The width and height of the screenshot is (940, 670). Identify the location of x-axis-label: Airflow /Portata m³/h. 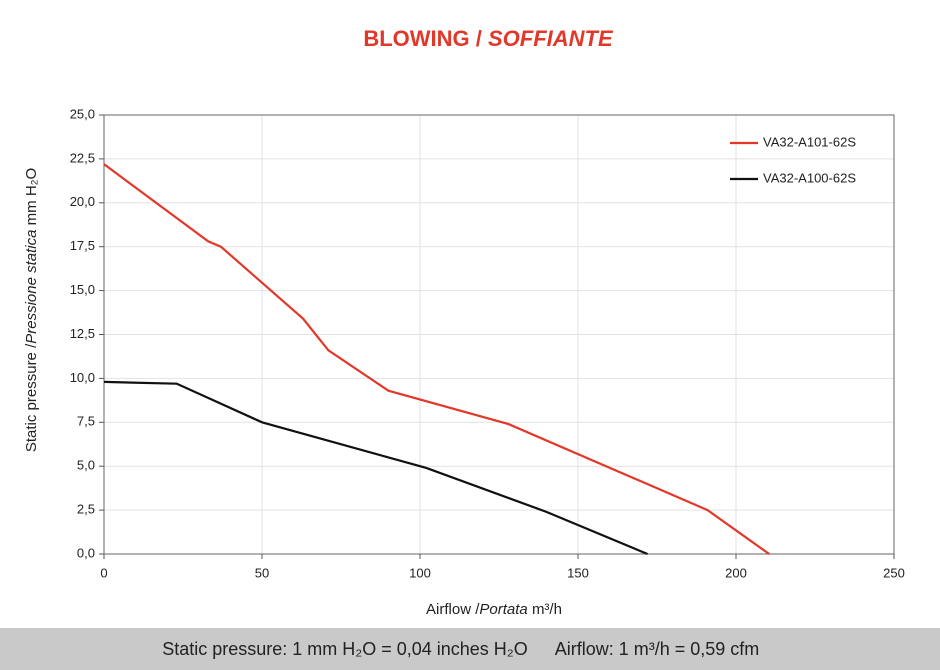
(494, 609).